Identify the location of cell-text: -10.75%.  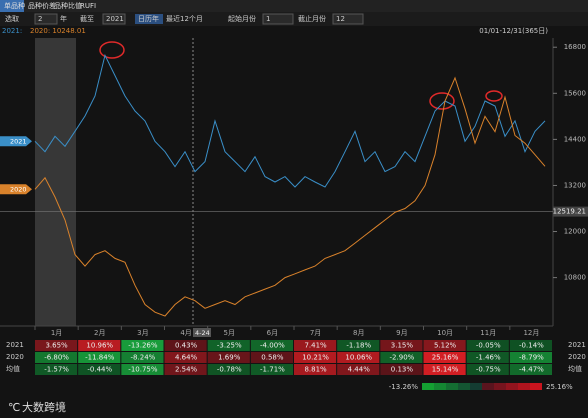
(143, 370).